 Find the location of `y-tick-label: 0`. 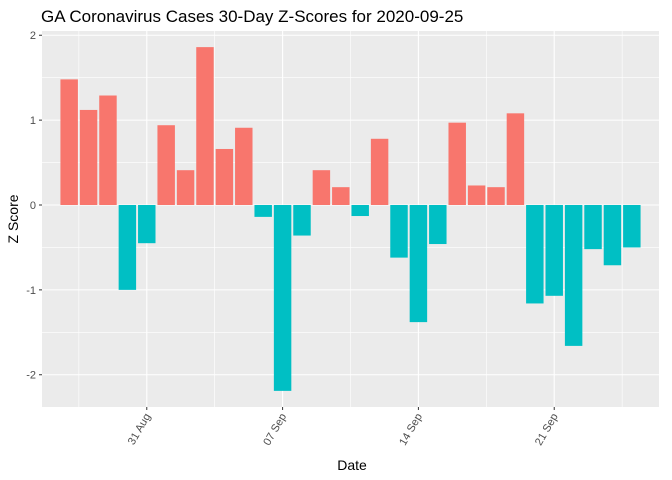

y-tick-label: 0 is located at coordinates (33, 206).